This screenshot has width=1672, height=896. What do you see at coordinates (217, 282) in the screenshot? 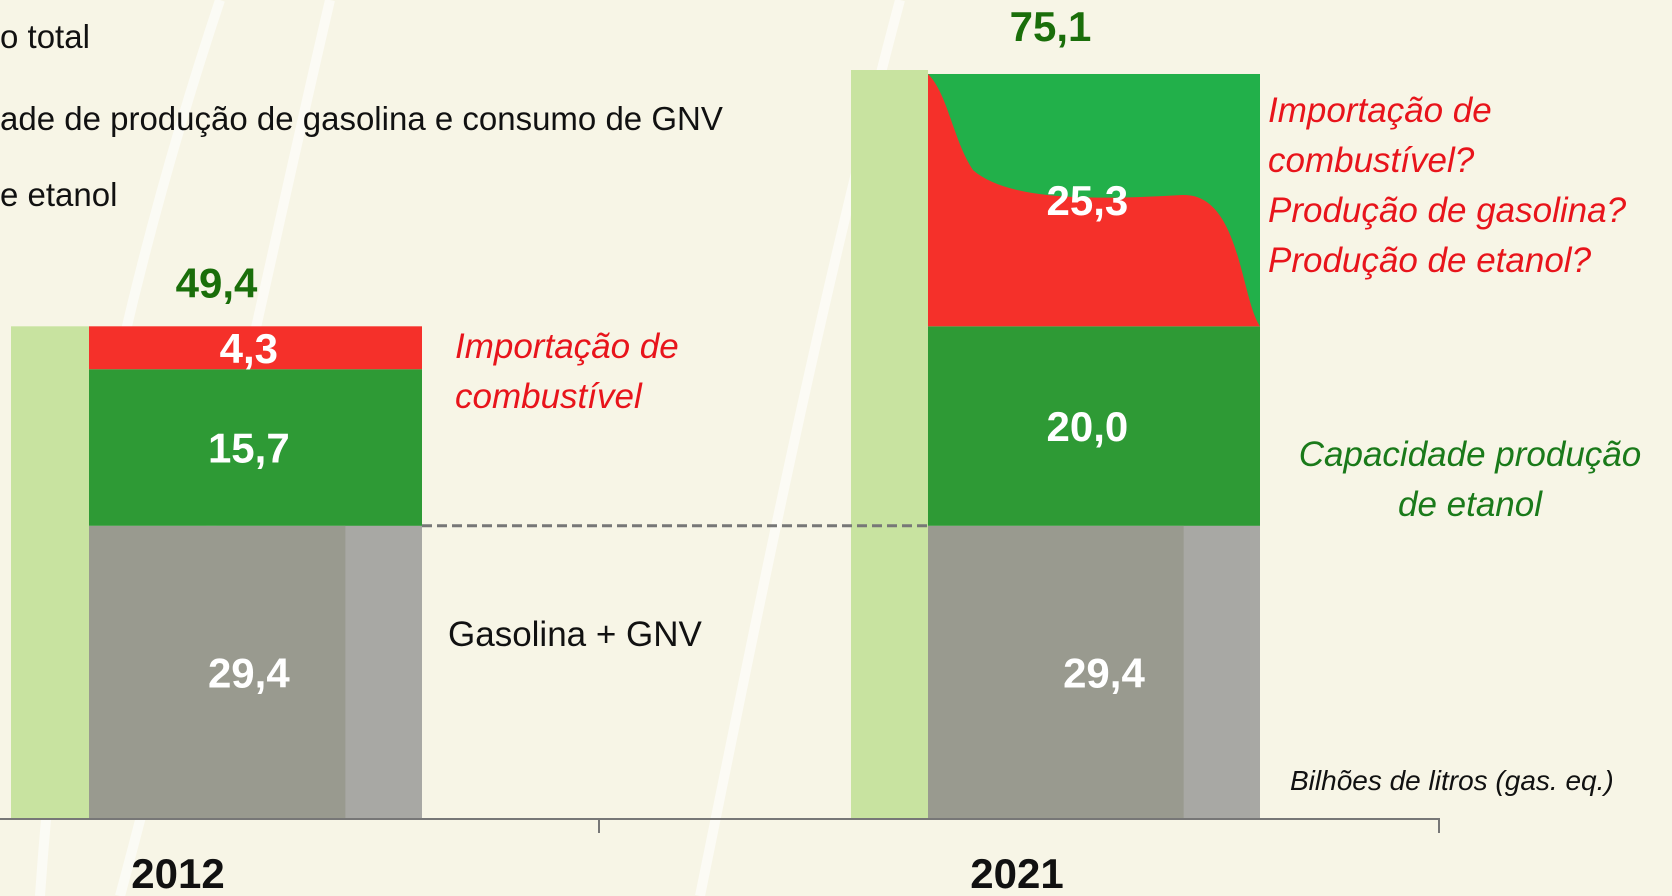
I see `total-label: 49,4` at bounding box center [217, 282].